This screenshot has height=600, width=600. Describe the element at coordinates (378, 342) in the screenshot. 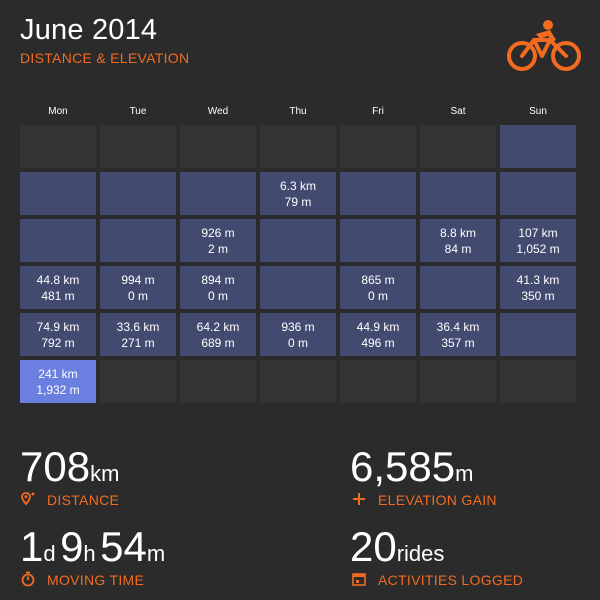

I see `day-elevation: 496 m` at that location.